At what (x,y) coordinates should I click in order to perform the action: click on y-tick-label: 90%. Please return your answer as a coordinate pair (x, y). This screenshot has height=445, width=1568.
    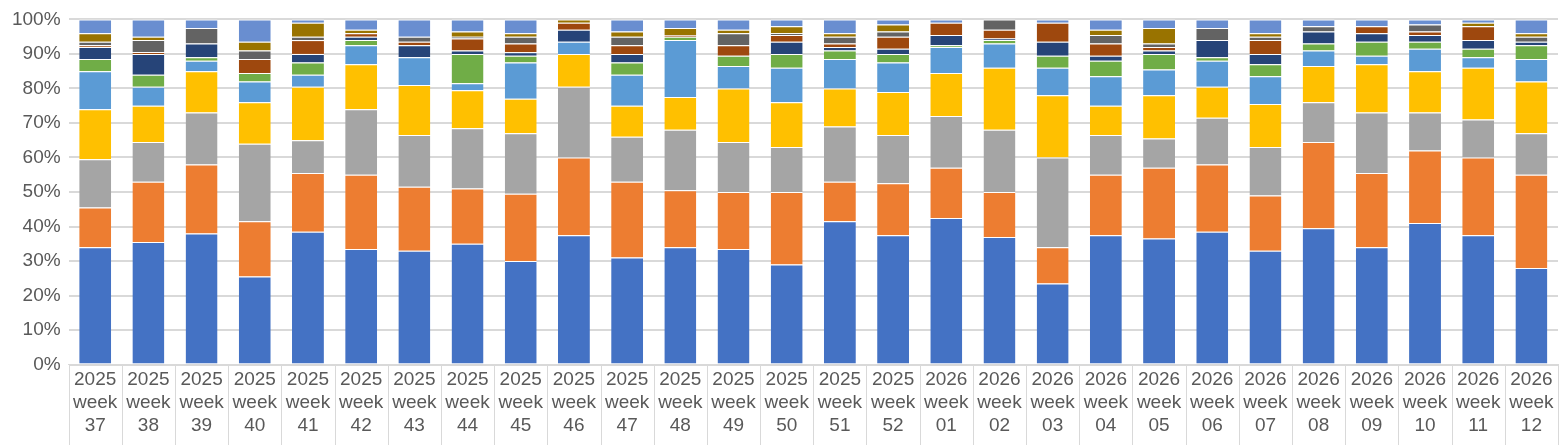
    Looking at the image, I should click on (41, 53).